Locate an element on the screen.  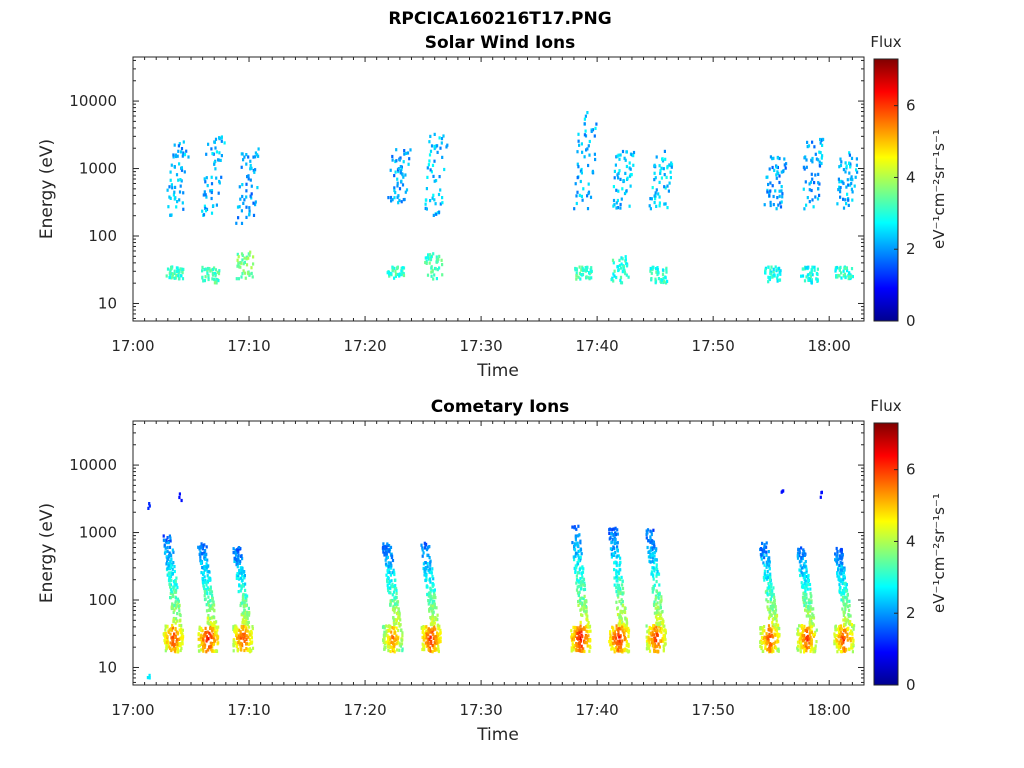
y-tick-label: 10000 is located at coordinates (93, 101).